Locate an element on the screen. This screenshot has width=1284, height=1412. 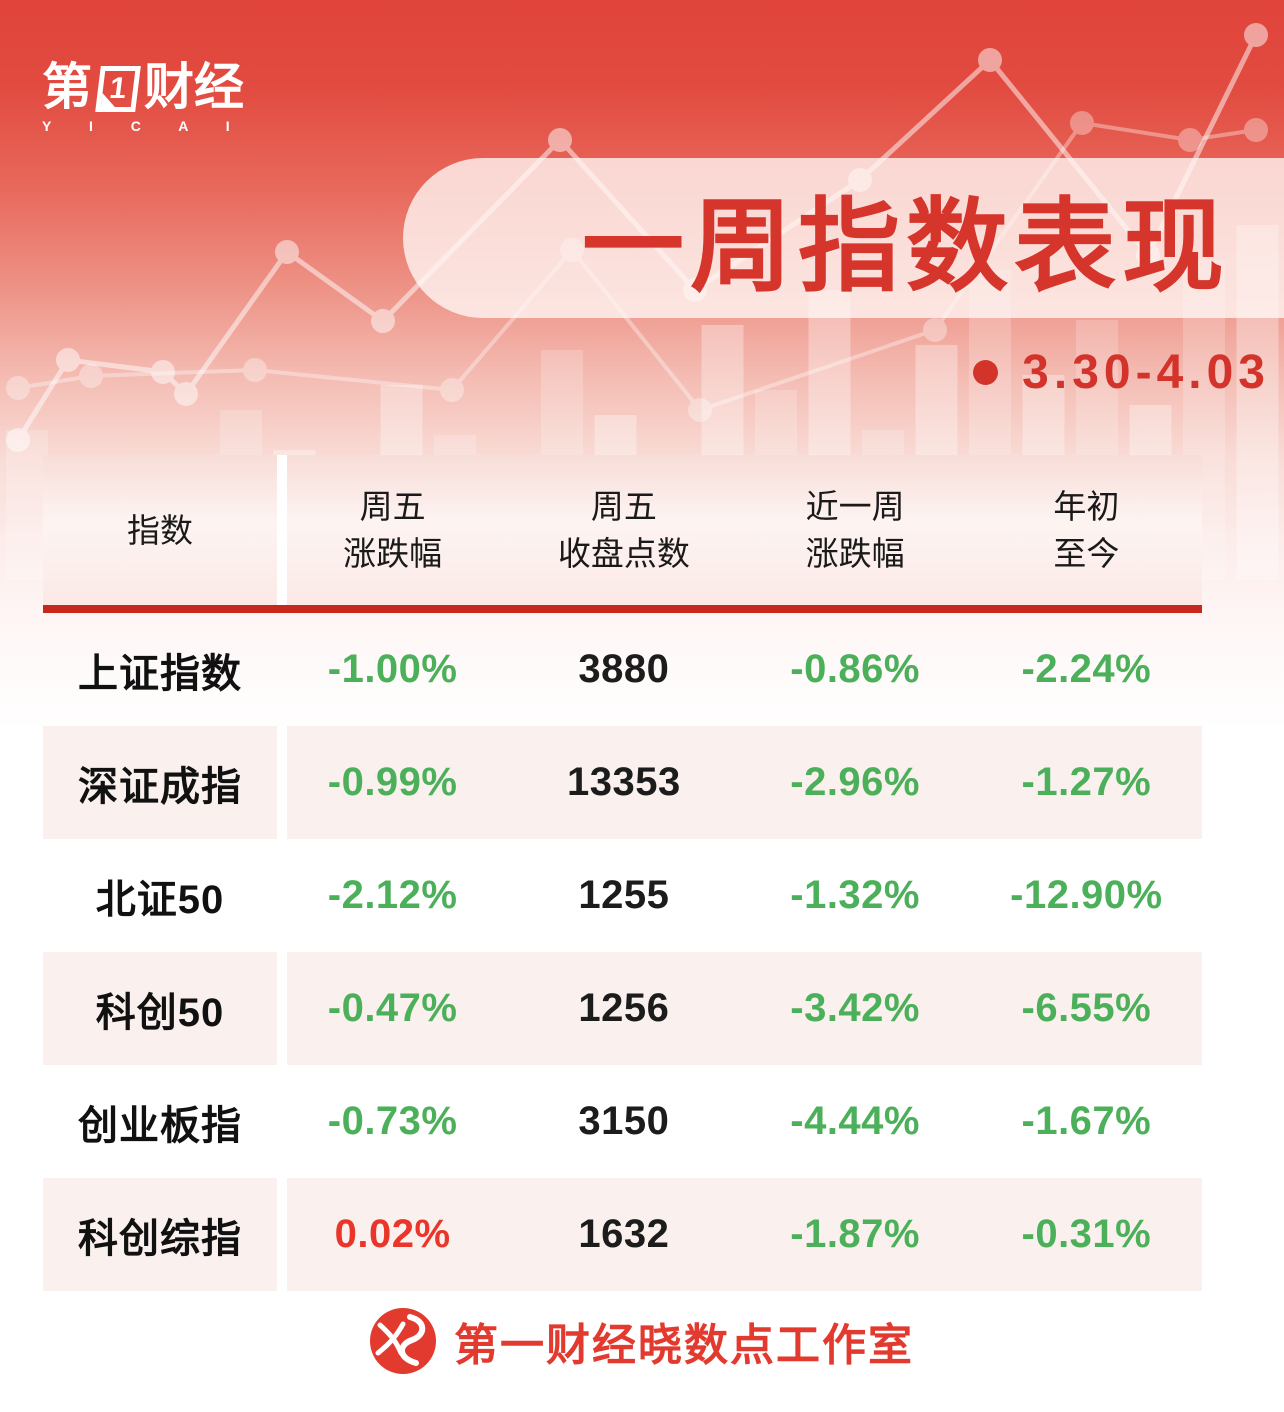
week-change: -3.42% is located at coordinates (855, 1008).